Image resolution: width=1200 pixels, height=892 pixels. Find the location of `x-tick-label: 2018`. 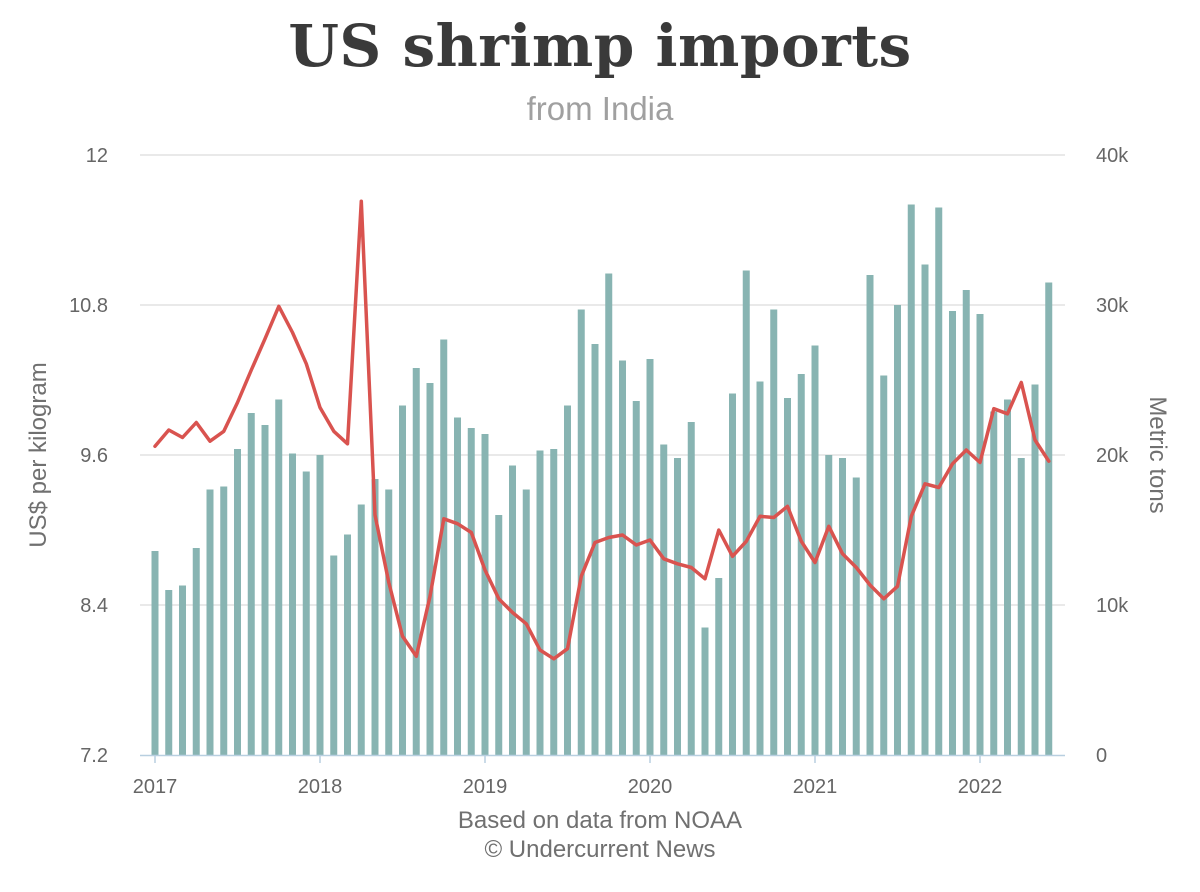

x-tick-label: 2018 is located at coordinates (320, 787).